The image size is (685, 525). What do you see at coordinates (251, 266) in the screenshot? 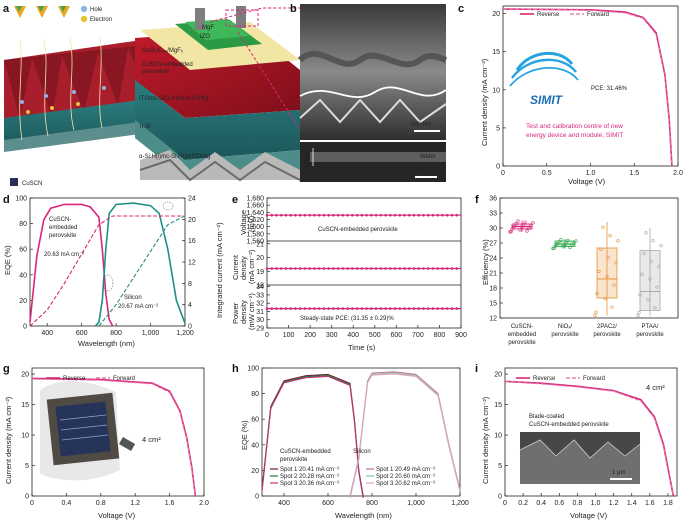
I see `e-curr-label-3: (mA cm⁻²)` at bounding box center [251, 266].